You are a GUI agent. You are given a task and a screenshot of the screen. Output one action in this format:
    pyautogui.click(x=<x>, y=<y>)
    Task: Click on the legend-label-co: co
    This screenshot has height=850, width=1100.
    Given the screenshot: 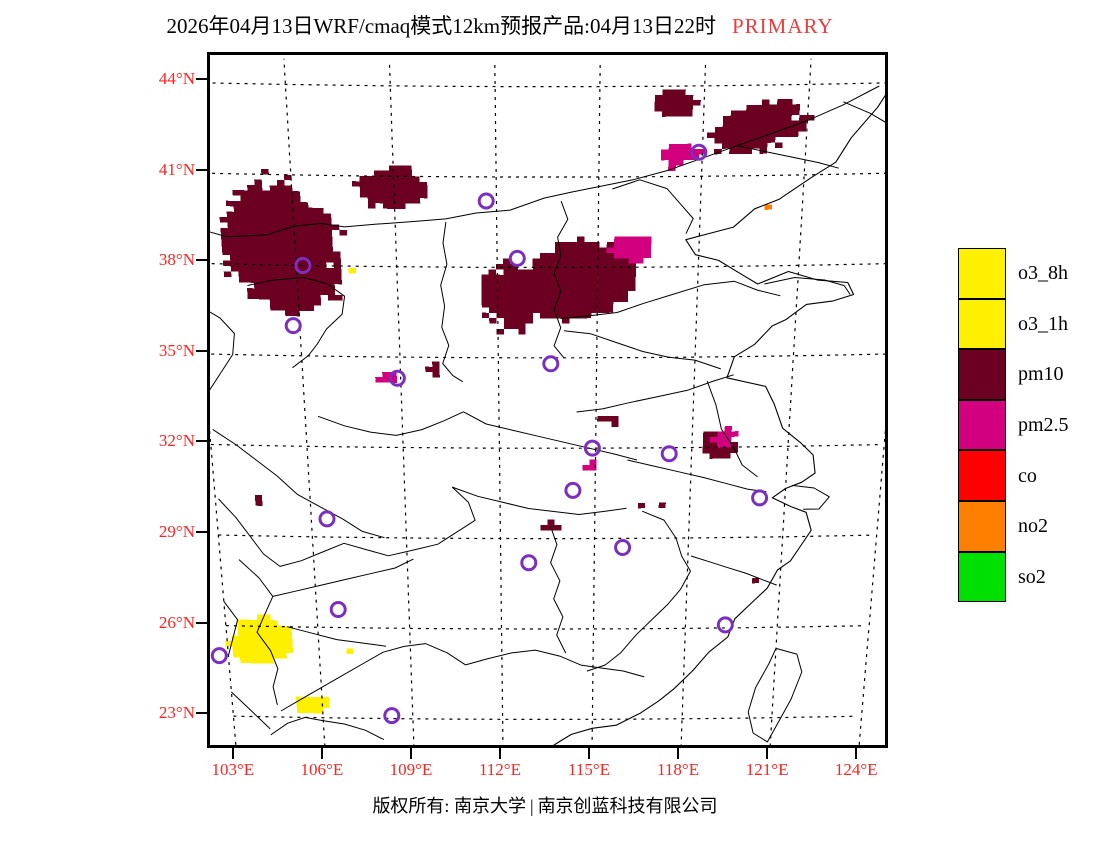 What is the action you would take?
    pyautogui.click(x=1027, y=475)
    